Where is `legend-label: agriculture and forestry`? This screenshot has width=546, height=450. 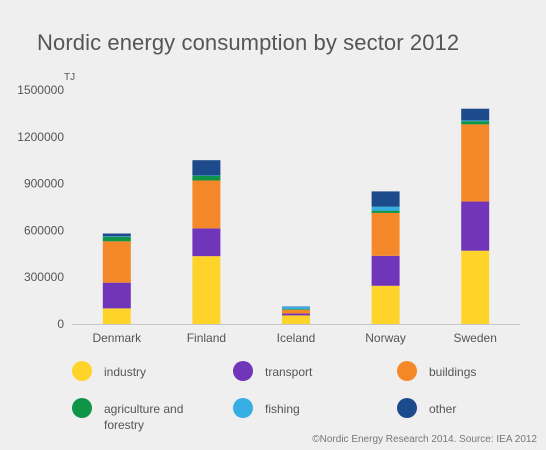 legend-label: agriculture and forestry is located at coordinates (144, 417).